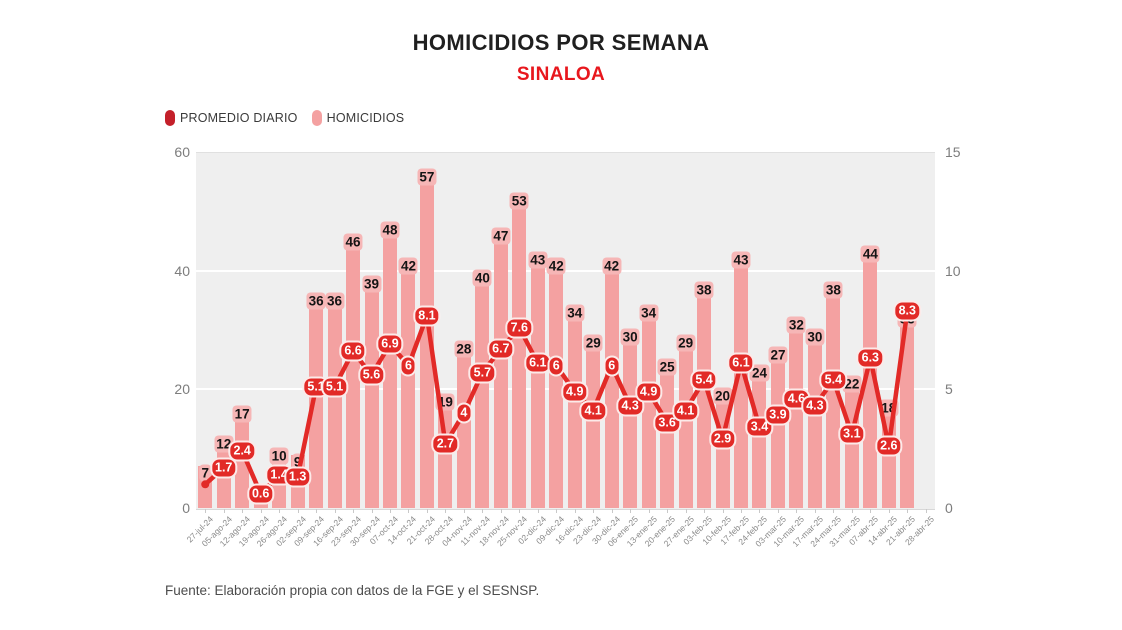 Image resolution: width=1122 pixels, height=630 pixels. Describe the element at coordinates (239, 118) in the screenshot. I see `legend-label-promedio-diario: PROMEDIO DIARIO` at that location.